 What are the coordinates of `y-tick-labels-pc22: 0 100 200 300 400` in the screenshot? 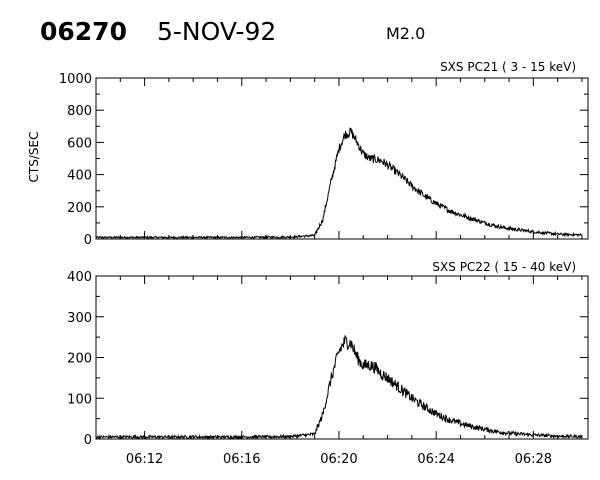 It's located at (79, 359).